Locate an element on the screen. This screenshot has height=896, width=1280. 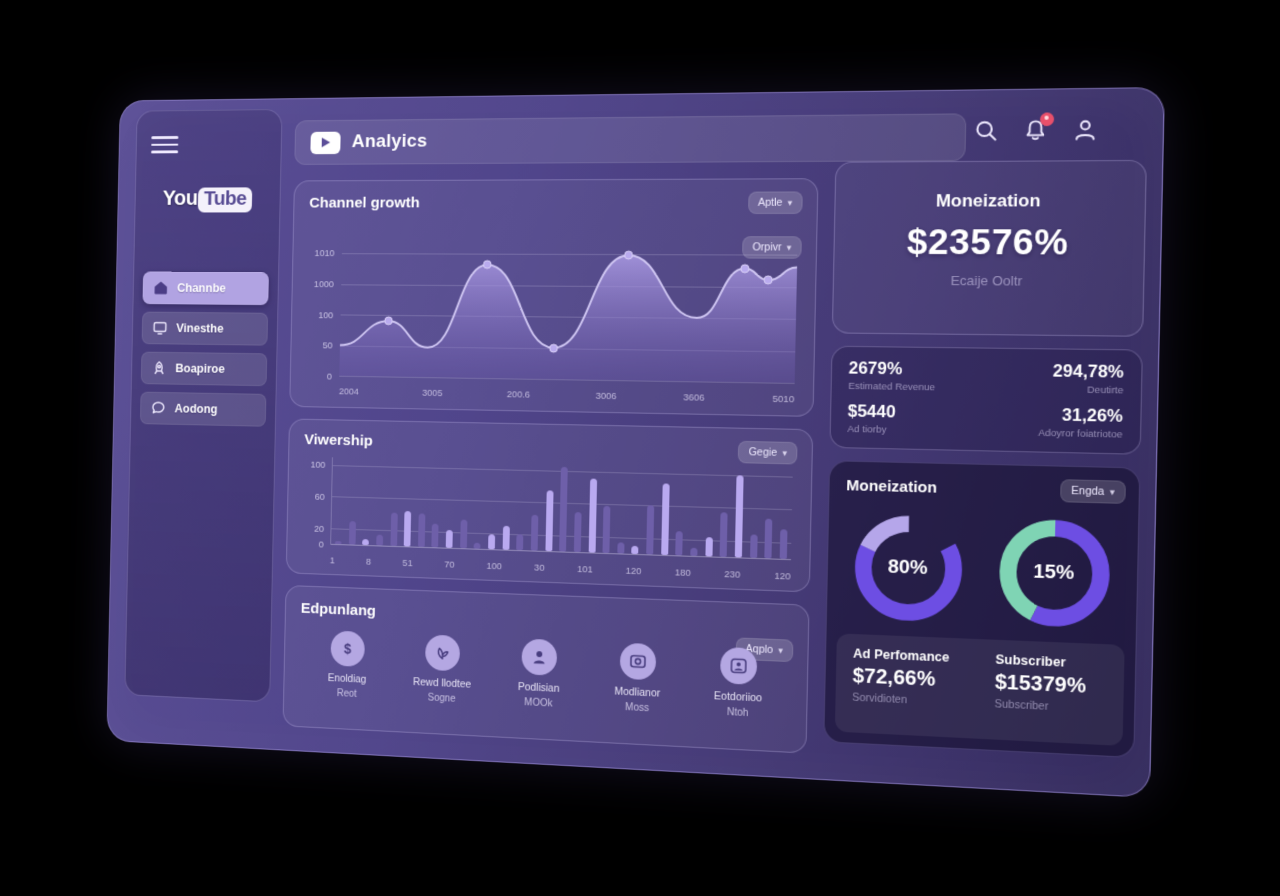
eapulang-item-sublabel: Sogne is located at coordinates (441, 698).